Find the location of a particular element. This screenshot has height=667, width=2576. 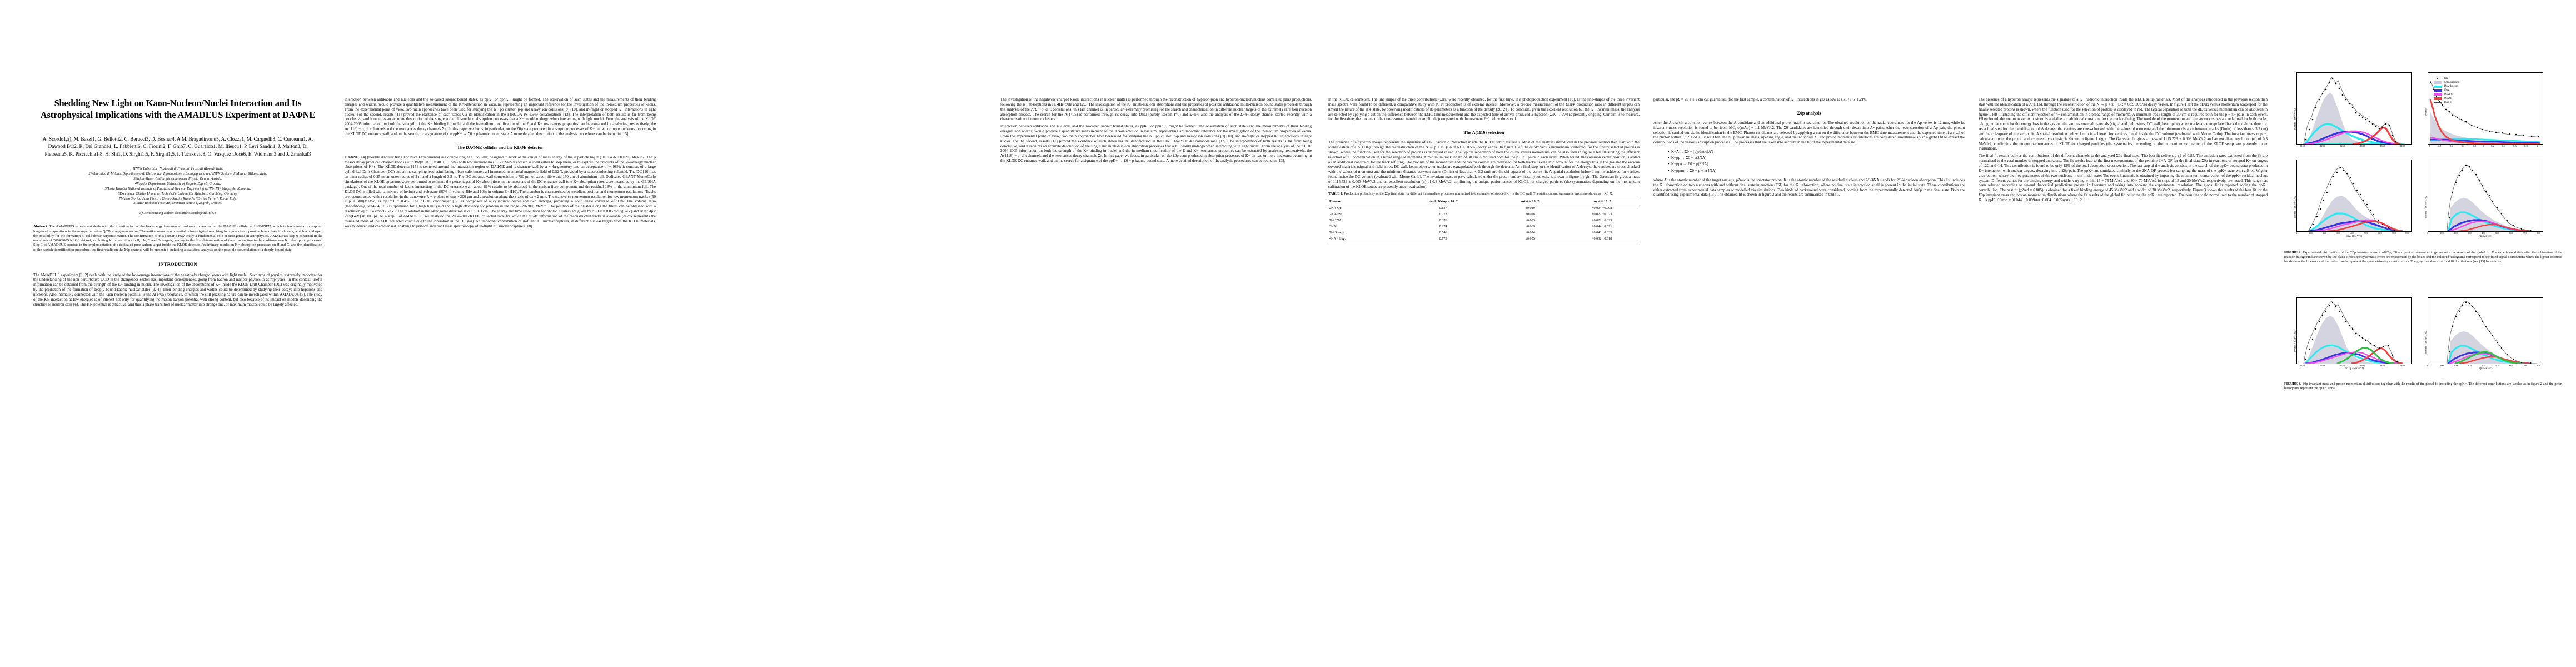

panel-d-x-axis-label: Pp (MeV/c) is located at coordinates (2485, 236).